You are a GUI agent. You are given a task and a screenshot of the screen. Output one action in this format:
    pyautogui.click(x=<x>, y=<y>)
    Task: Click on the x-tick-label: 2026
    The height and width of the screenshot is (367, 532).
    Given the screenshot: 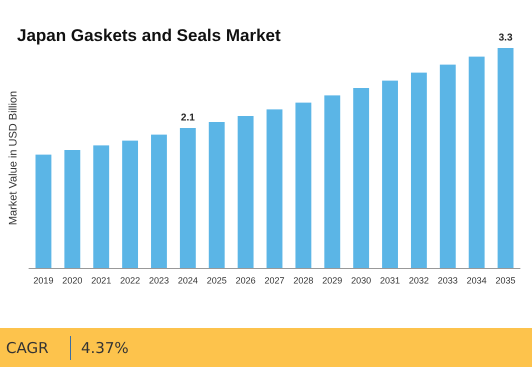 What is the action you would take?
    pyautogui.click(x=246, y=281)
    